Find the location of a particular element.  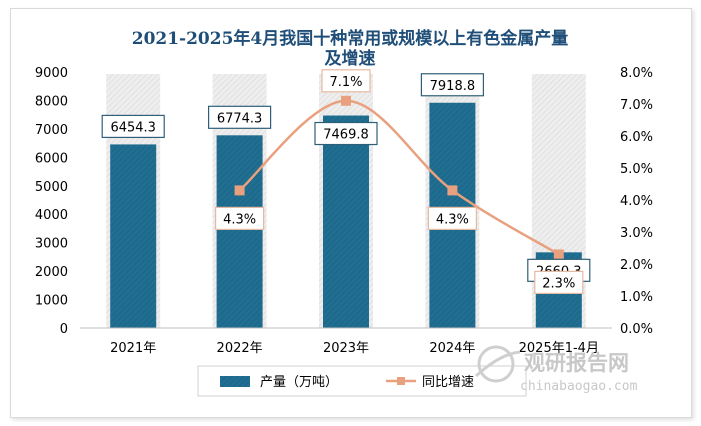

y-left-tick-label: 4000 is located at coordinates (51, 215).